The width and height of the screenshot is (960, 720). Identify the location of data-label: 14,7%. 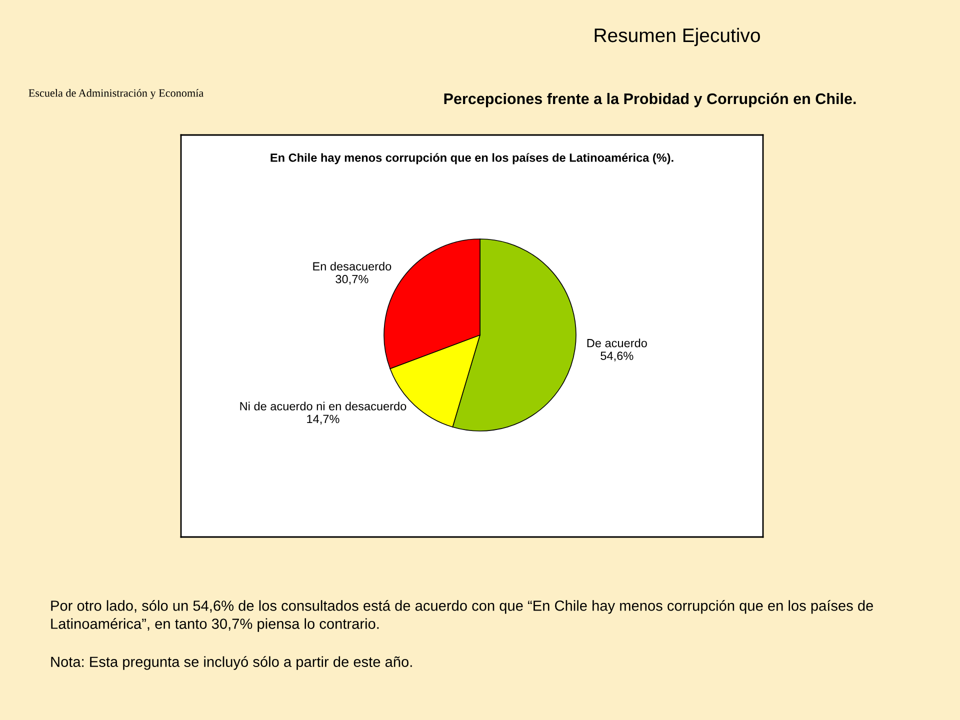
(323, 419).